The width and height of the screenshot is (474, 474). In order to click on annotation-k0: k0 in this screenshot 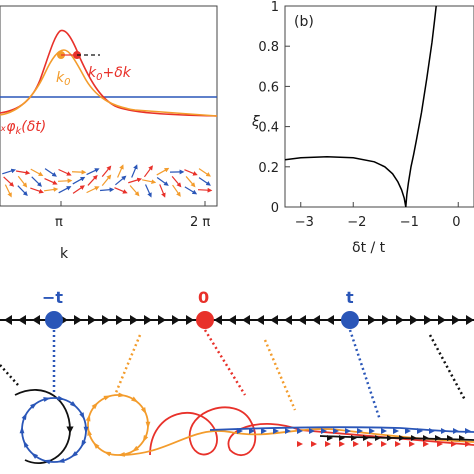, I will do `click(63, 79)`.